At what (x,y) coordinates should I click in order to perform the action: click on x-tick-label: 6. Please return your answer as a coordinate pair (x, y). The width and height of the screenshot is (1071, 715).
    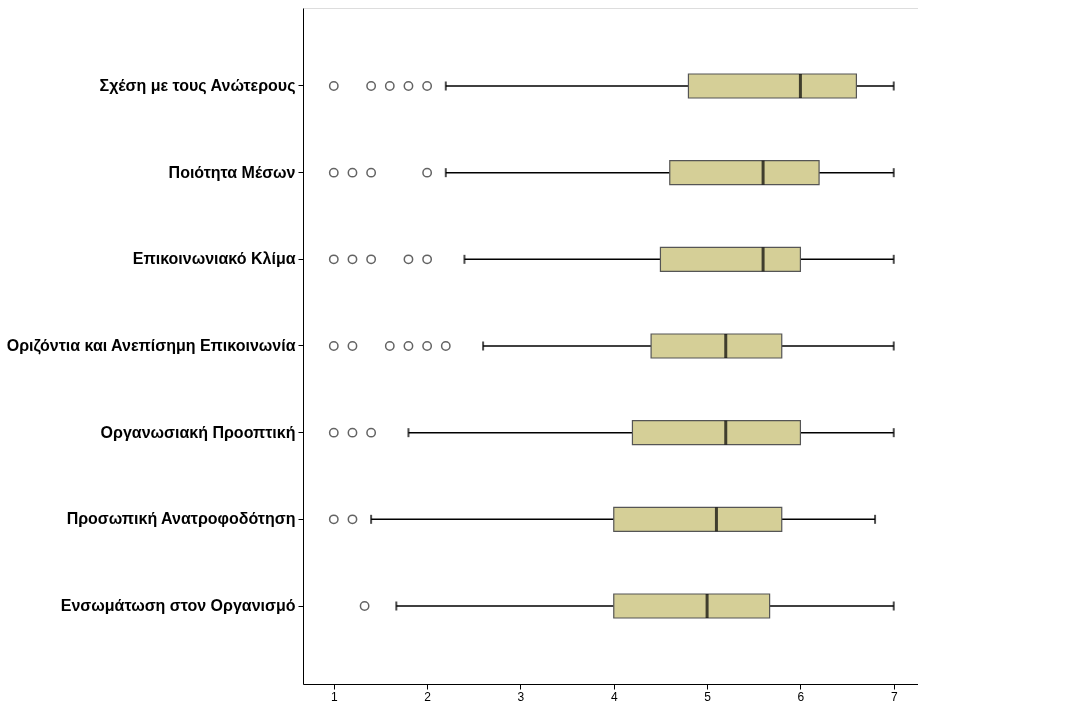
    Looking at the image, I should click on (801, 696).